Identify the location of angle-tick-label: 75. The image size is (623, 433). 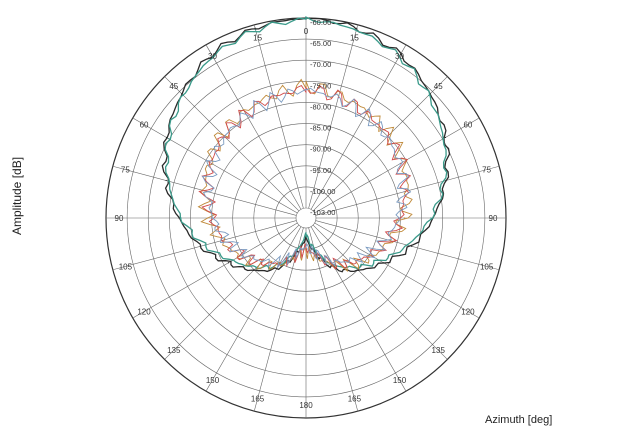
(125, 170).